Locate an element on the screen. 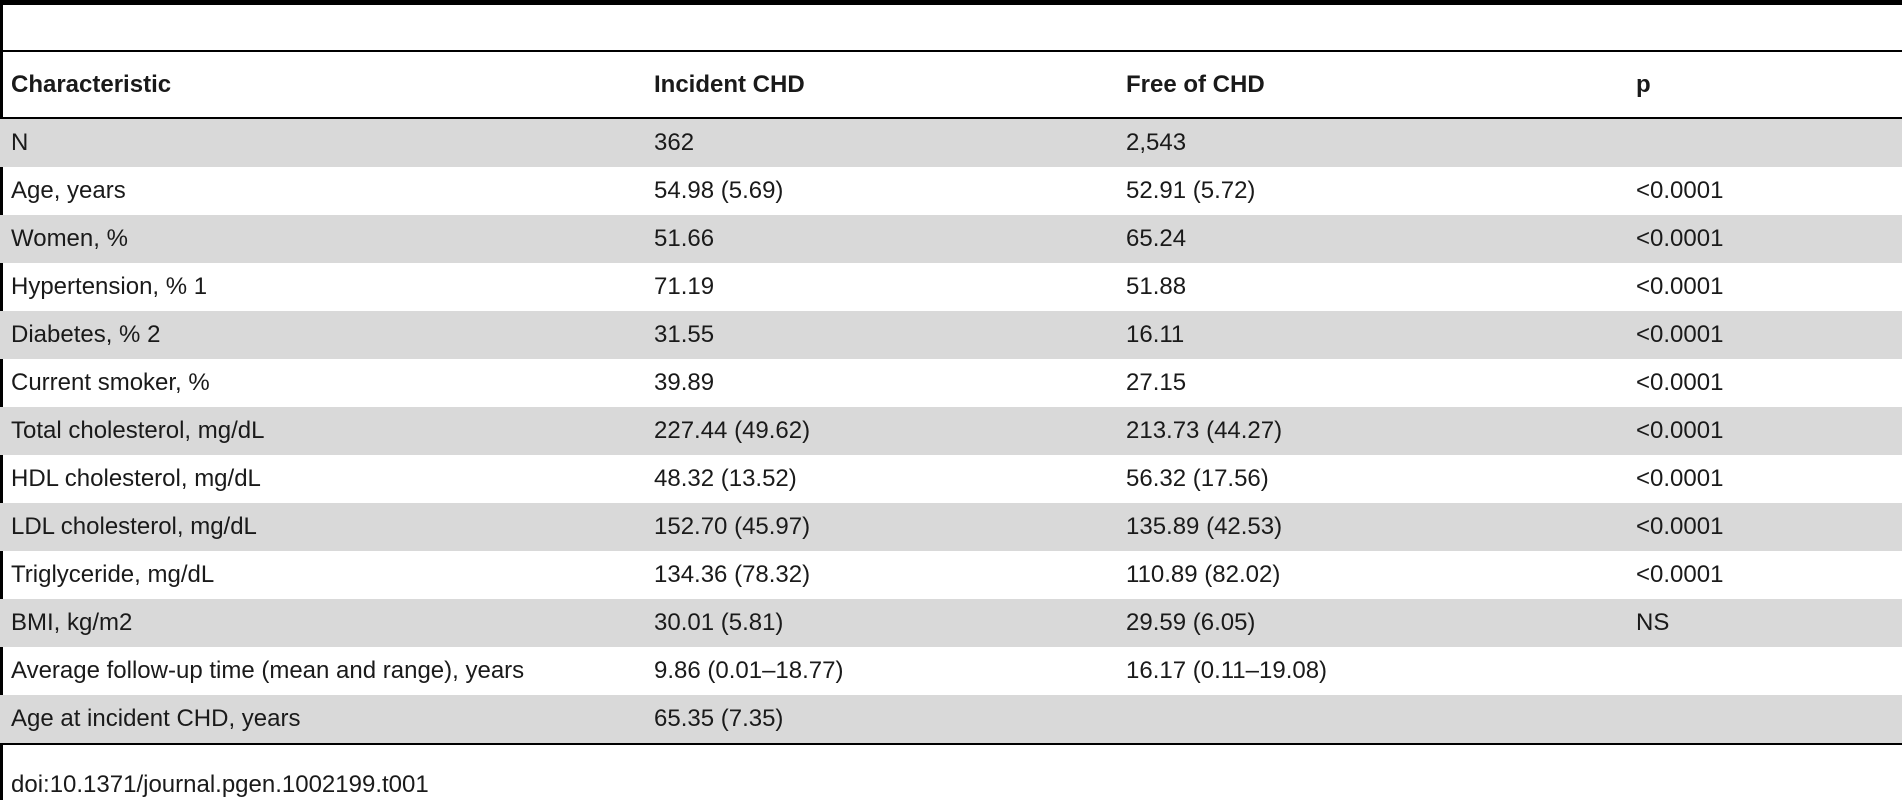 This screenshot has width=1902, height=800. cell-characteristic: N is located at coordinates (20, 142).